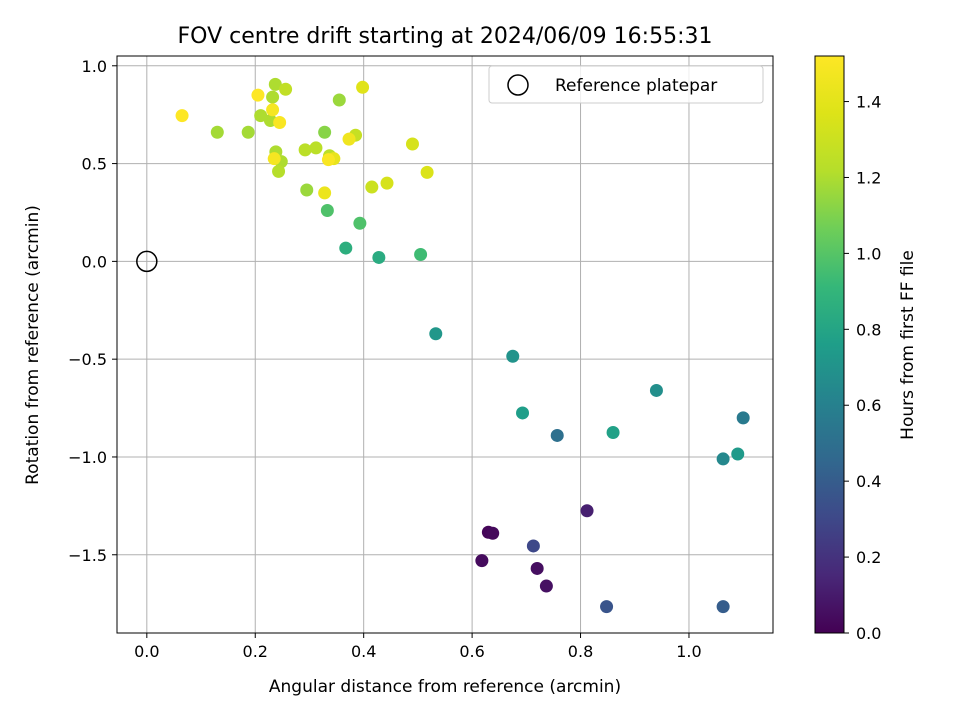 This screenshot has width=960, height=720. Describe the element at coordinates (92, 311) in the screenshot. I see `y-axis-ticks: −1.5 −1.0 −0.5 0.0 0.5 1.0` at that location.